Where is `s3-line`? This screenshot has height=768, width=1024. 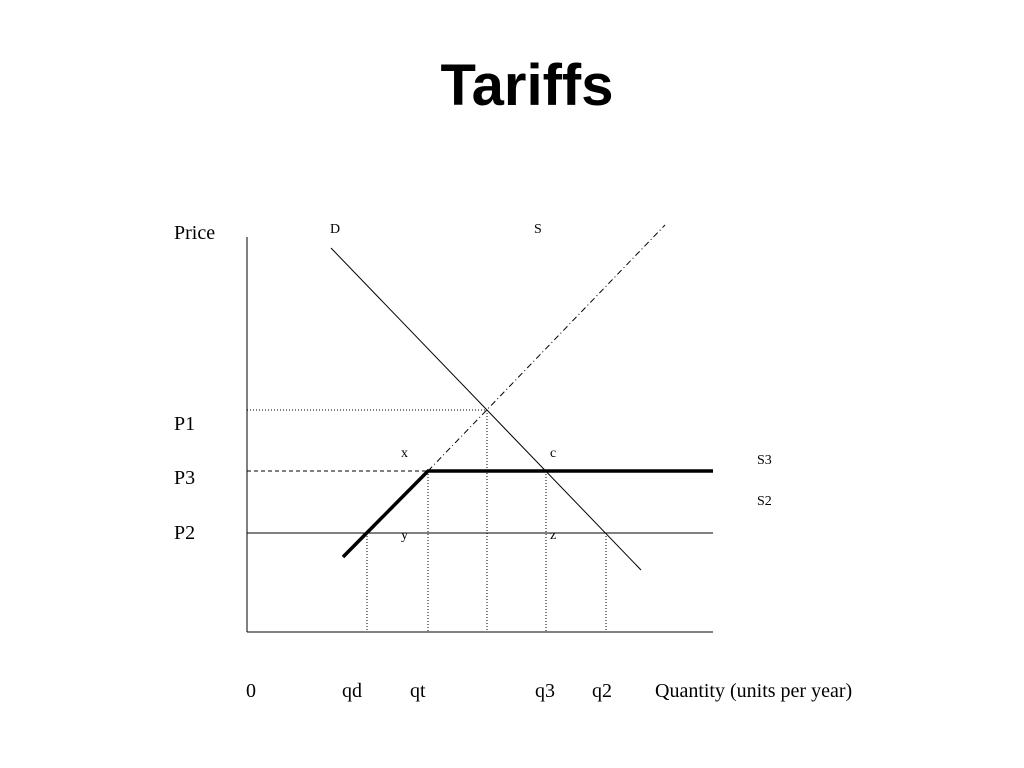
s3-line is located at coordinates (527, 514).